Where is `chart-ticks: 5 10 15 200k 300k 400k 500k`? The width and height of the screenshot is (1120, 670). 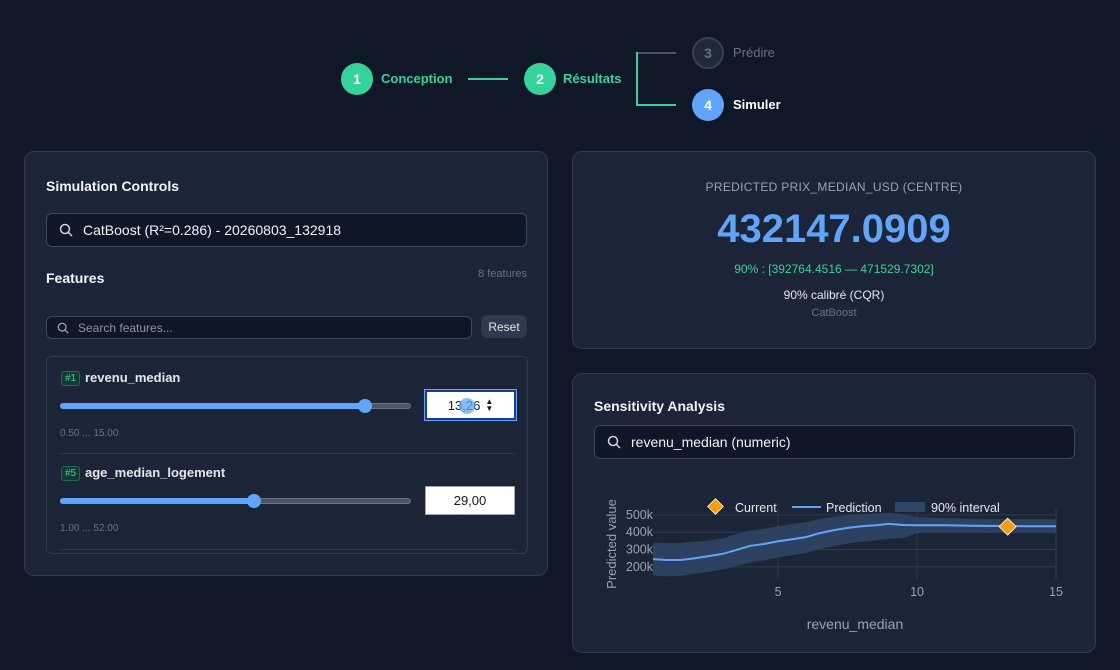 chart-ticks: 5 10 15 200k 300k 400k 500k is located at coordinates (844, 553).